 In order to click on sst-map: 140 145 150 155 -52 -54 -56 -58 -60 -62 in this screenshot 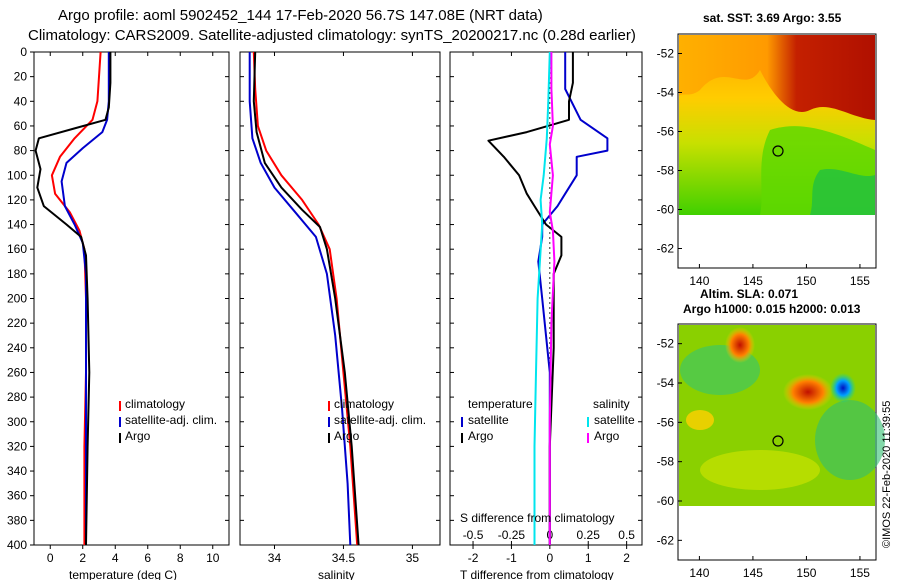, I will do `click(767, 160)`.